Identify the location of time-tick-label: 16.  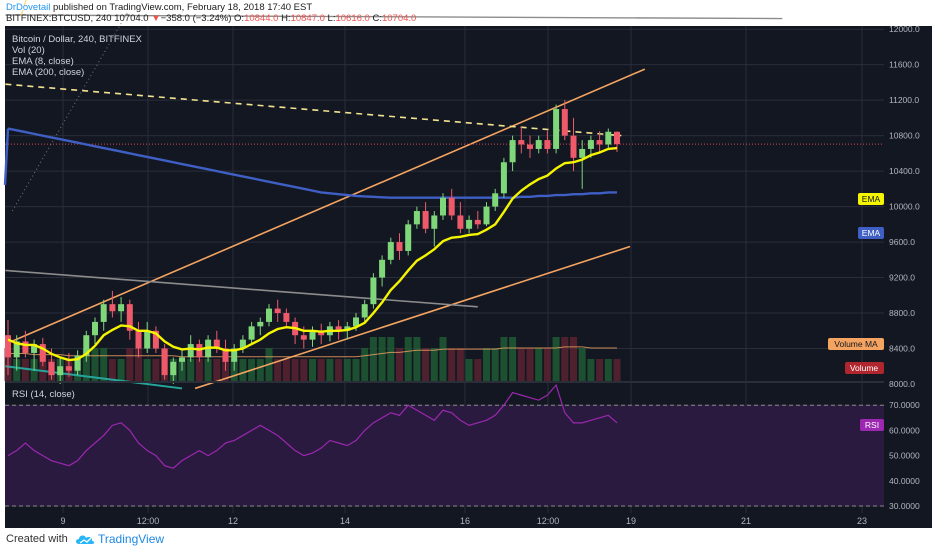
(465, 521).